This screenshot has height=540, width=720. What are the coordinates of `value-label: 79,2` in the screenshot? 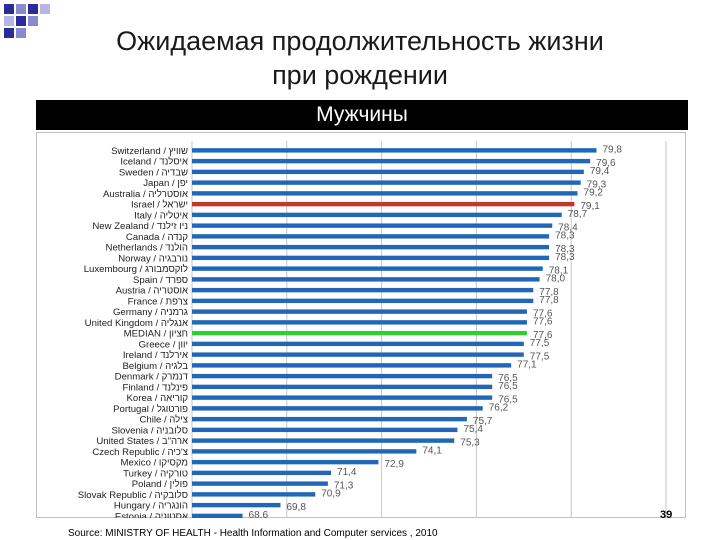 It's located at (594, 192).